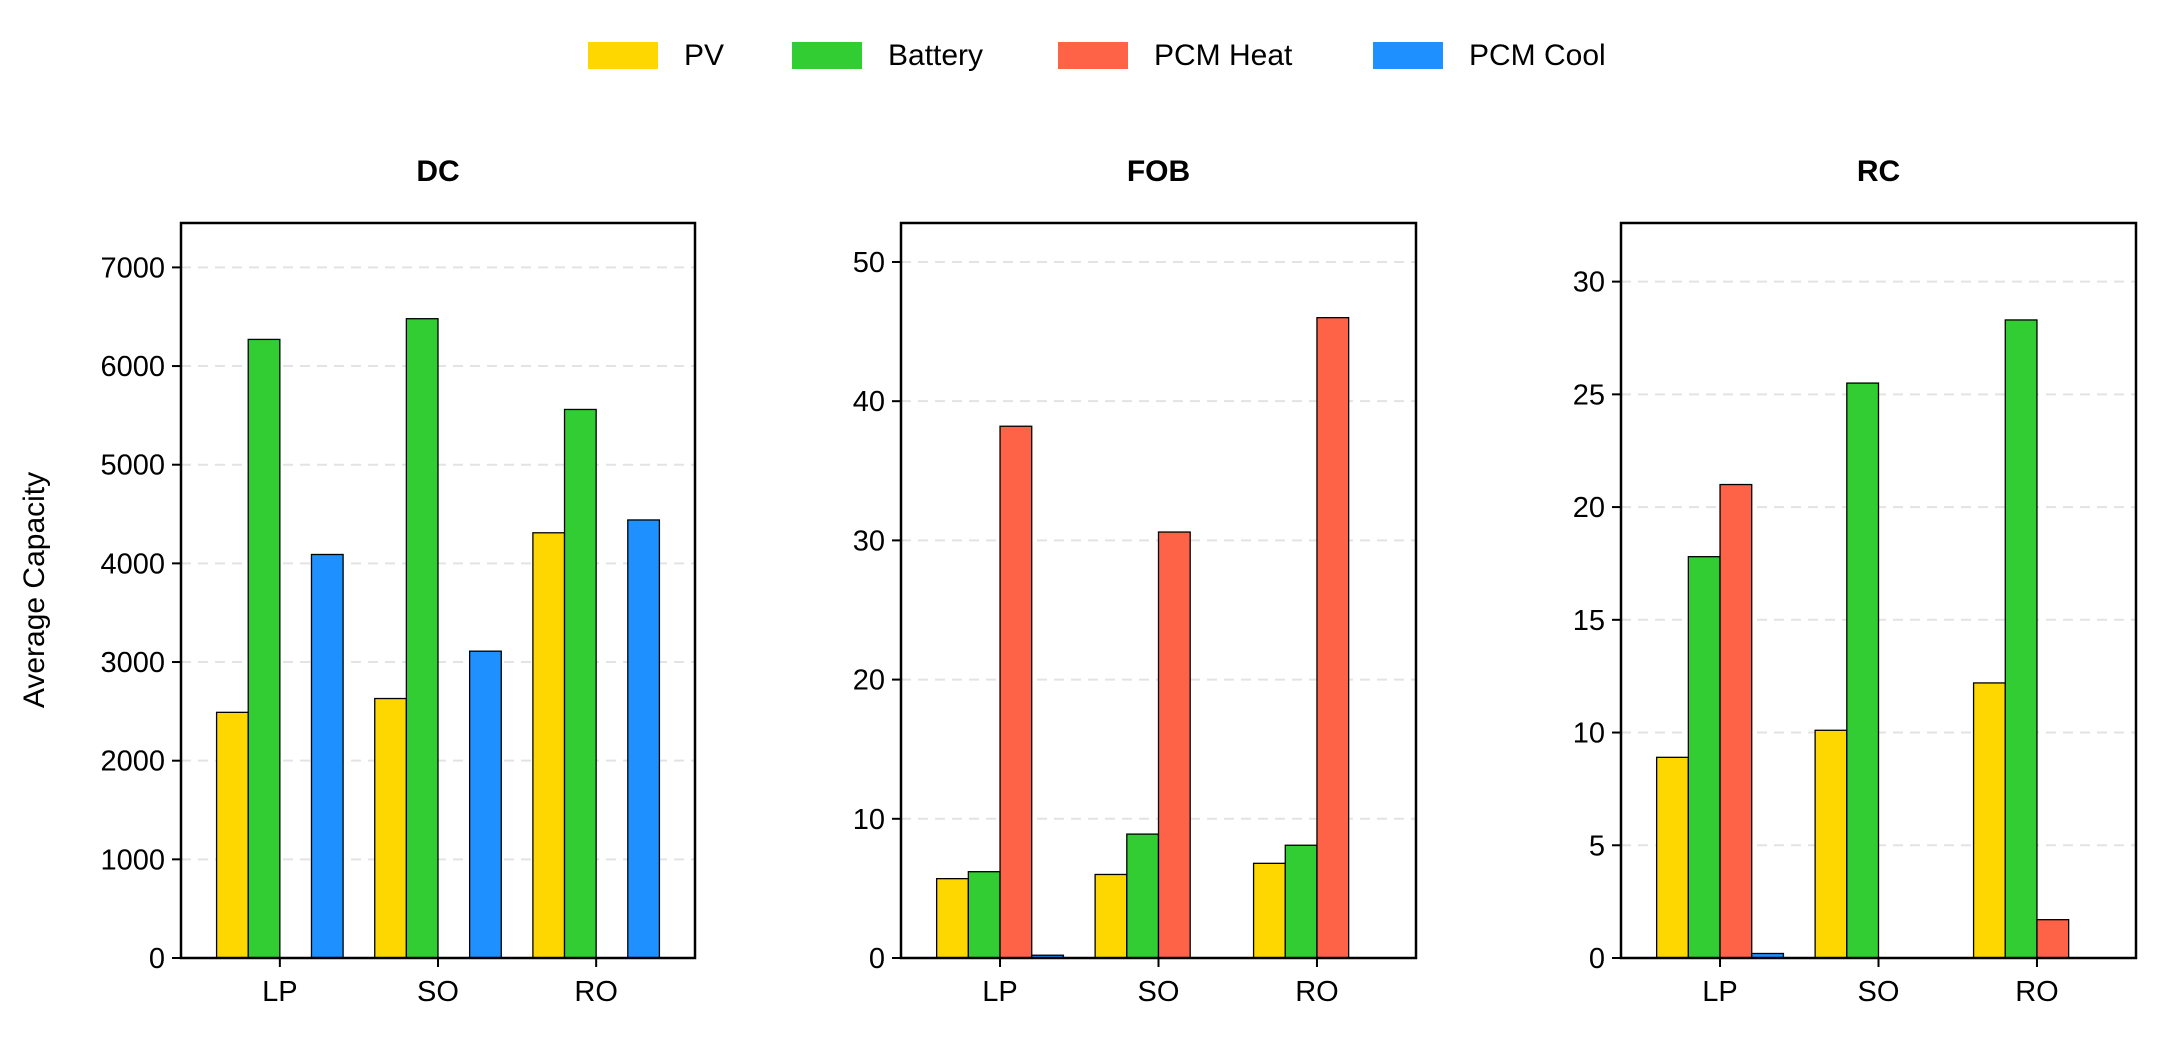 Image resolution: width=2166 pixels, height=1048 pixels. Describe the element at coordinates (623, 55) in the screenshot. I see `legend-swatch-pv` at that location.